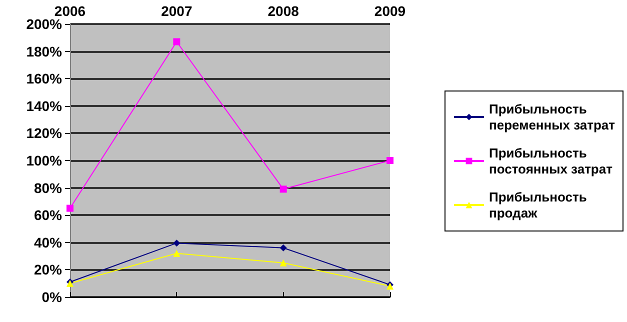 This screenshot has height=322, width=627. What do you see at coordinates (44, 24) in the screenshot?
I see `y-tick-label: 200%` at bounding box center [44, 24].